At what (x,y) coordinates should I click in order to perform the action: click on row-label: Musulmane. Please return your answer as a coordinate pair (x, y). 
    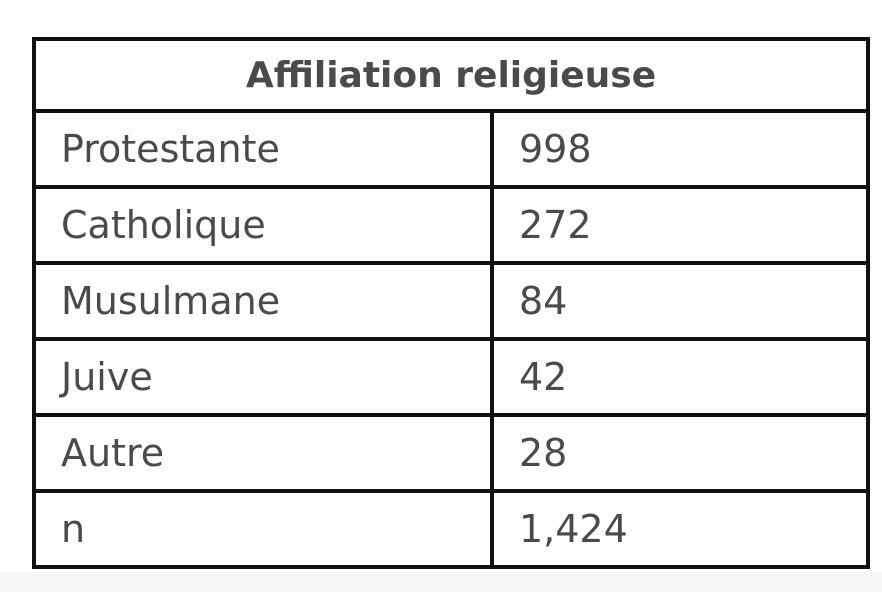
    Looking at the image, I should click on (263, 301).